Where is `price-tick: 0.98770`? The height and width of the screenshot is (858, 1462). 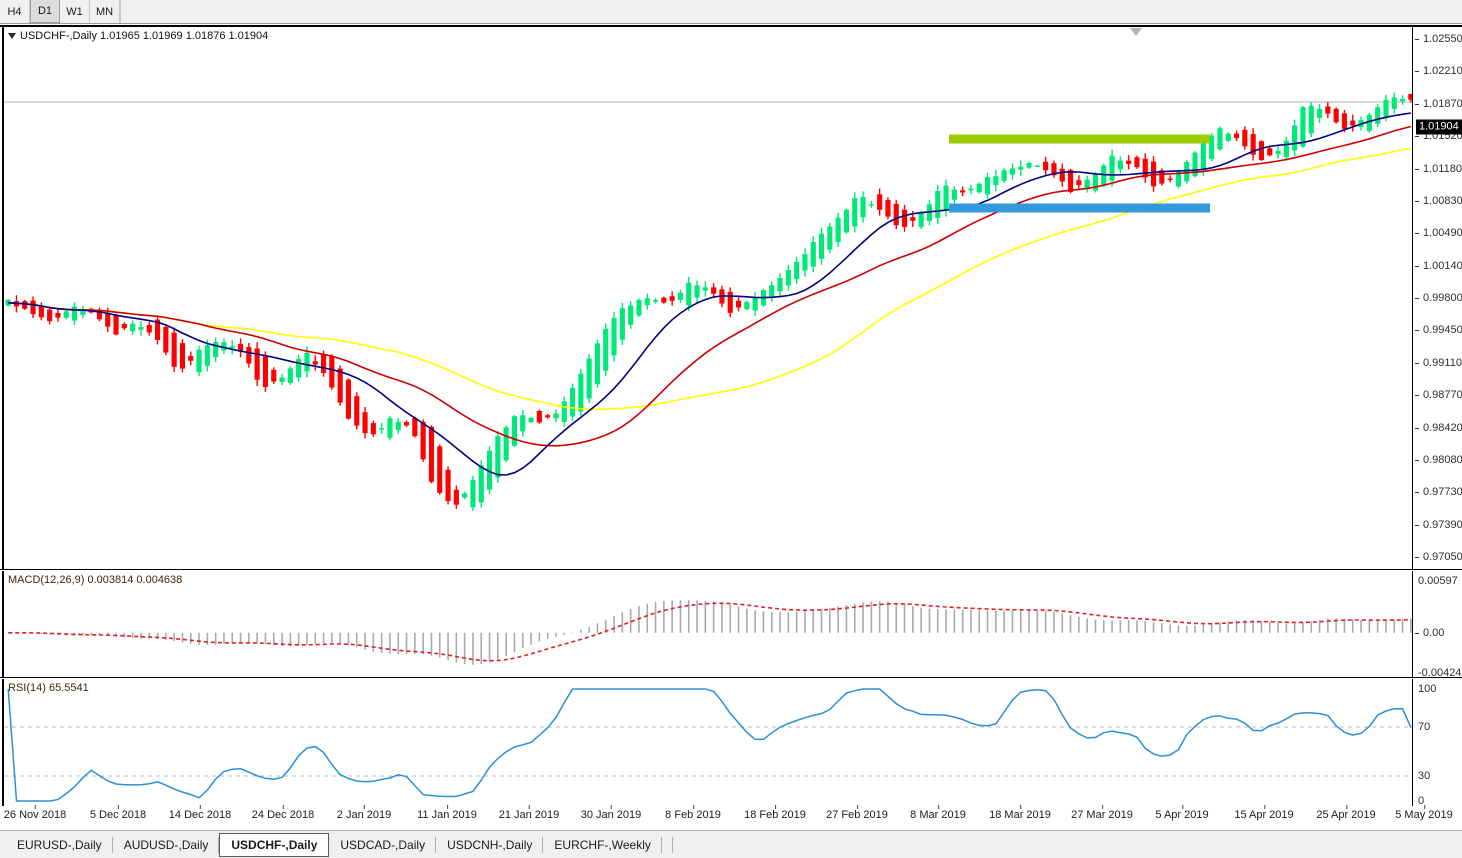 price-tick: 0.98770 is located at coordinates (1438, 395).